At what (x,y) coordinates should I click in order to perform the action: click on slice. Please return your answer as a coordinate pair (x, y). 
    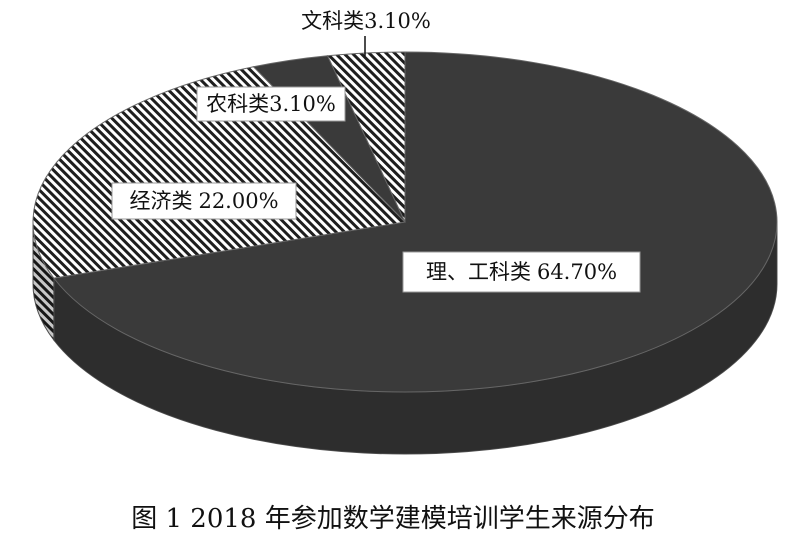
    Looking at the image, I should click on (366, 137).